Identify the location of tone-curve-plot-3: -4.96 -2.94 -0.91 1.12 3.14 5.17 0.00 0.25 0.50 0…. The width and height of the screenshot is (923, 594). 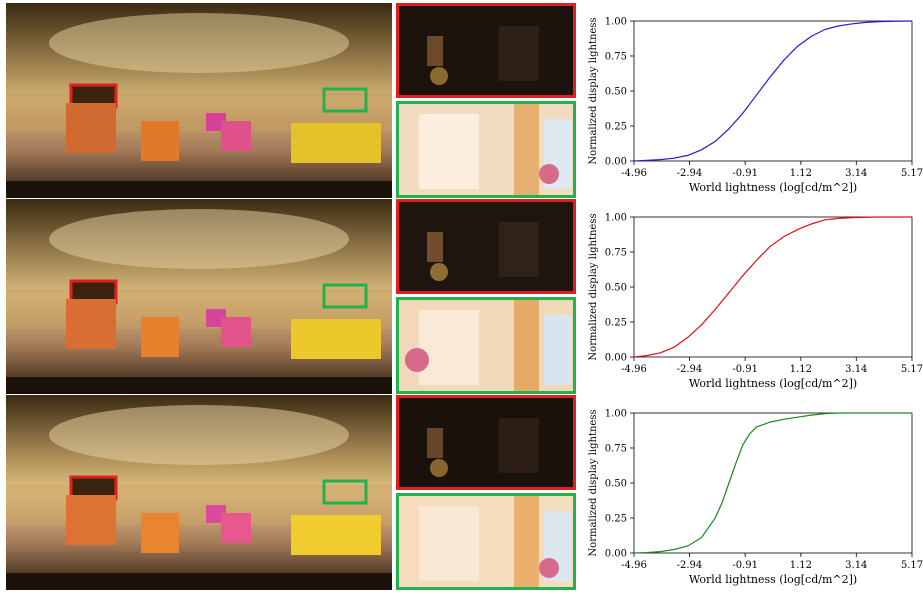
(753, 492).